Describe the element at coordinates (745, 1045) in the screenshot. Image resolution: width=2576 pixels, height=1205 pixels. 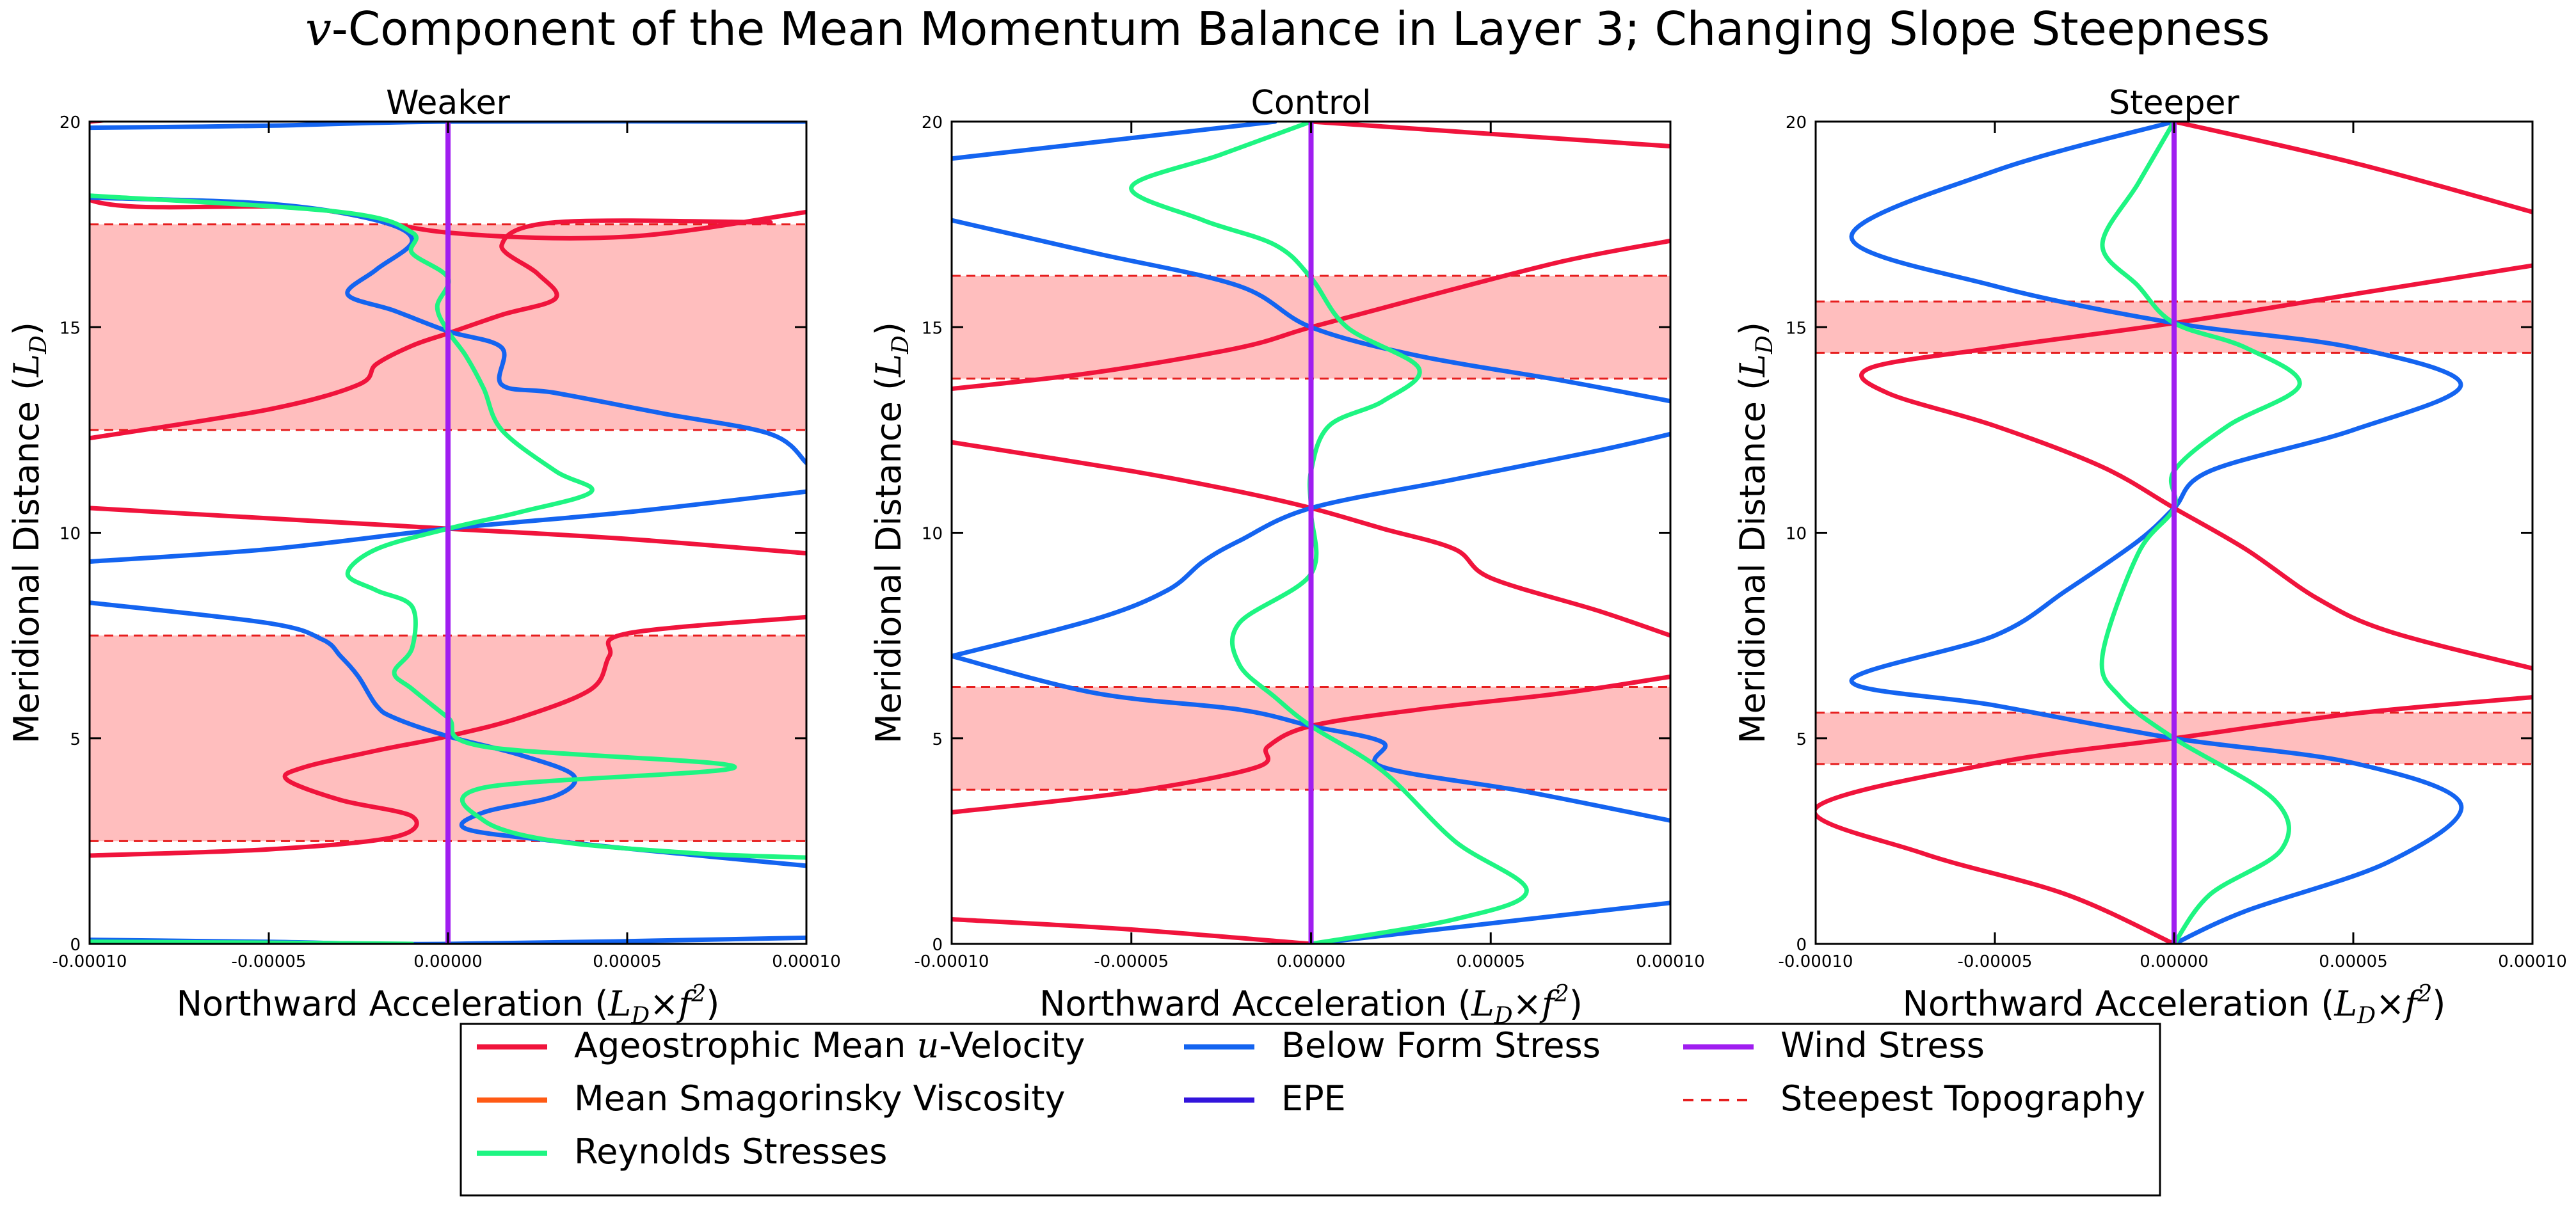
I see `legend-label-text: Ageostrophic Mean` at that location.